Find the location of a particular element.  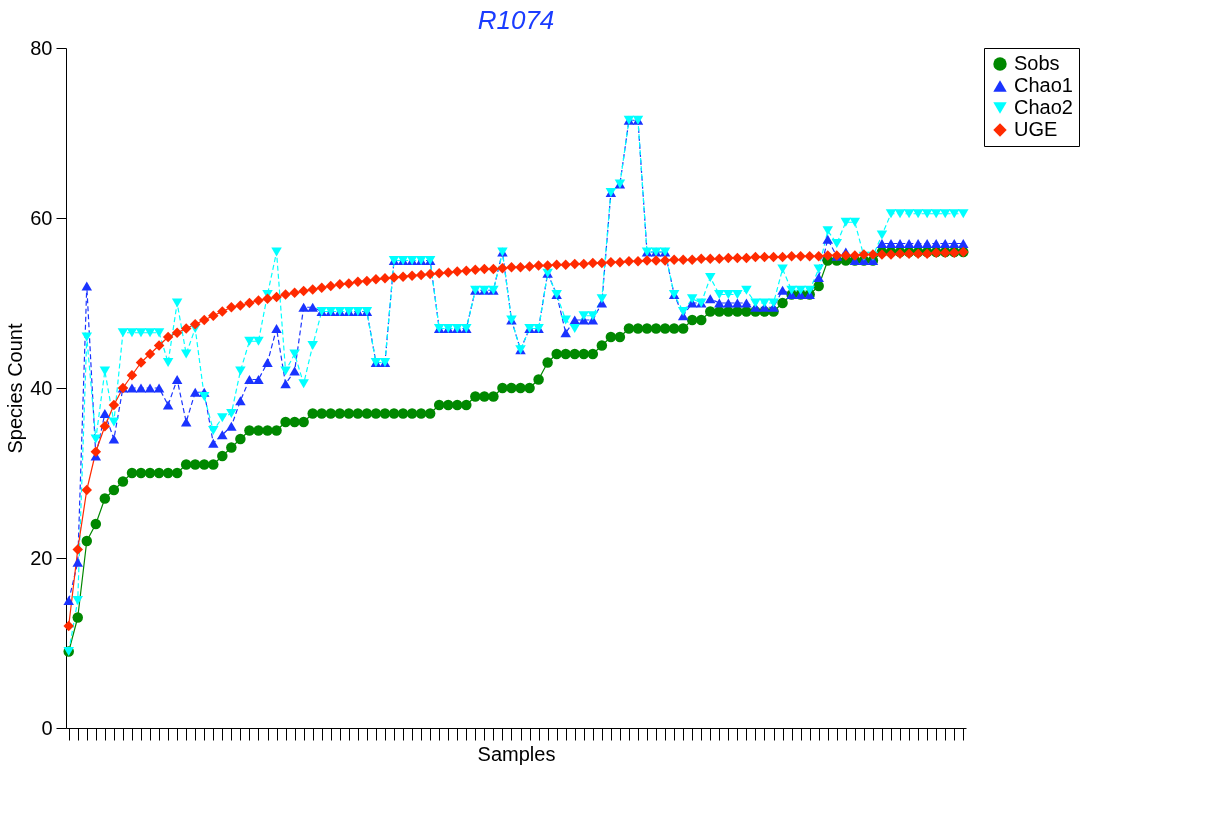

y-tick-label: 20 is located at coordinates (41, 557).